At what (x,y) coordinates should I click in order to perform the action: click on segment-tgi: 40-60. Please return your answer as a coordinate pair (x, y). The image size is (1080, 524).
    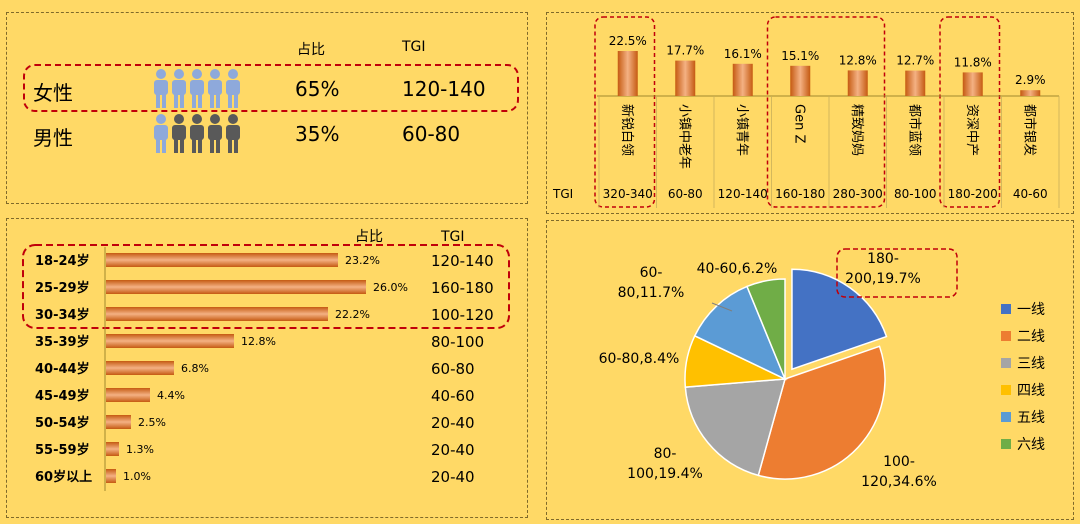
    Looking at the image, I should click on (1030, 194).